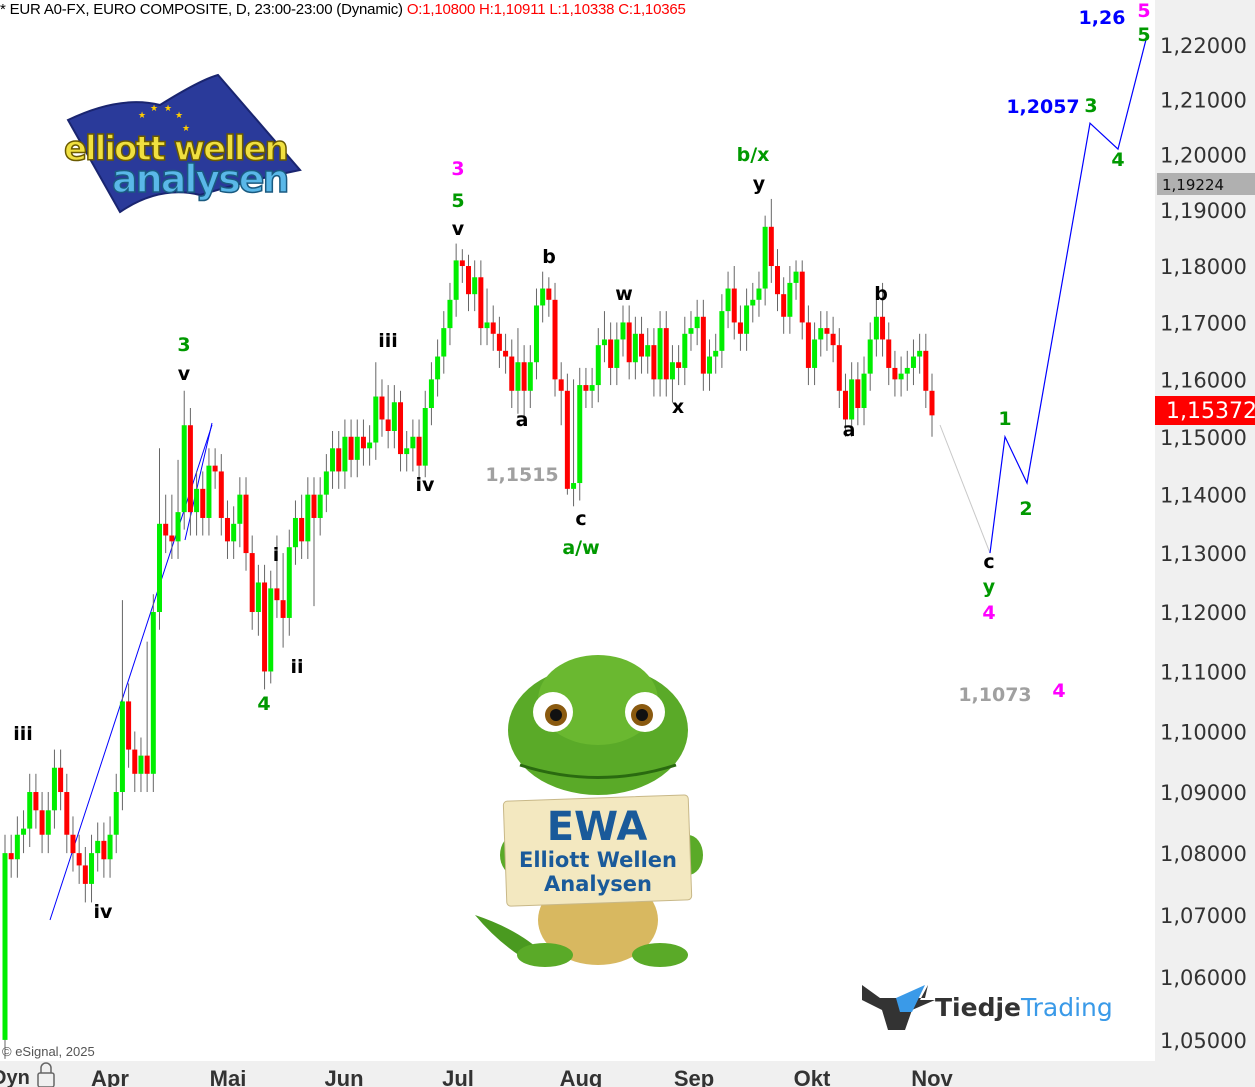  I want to click on time-mode-label: Dyn, so click(15, 1077).